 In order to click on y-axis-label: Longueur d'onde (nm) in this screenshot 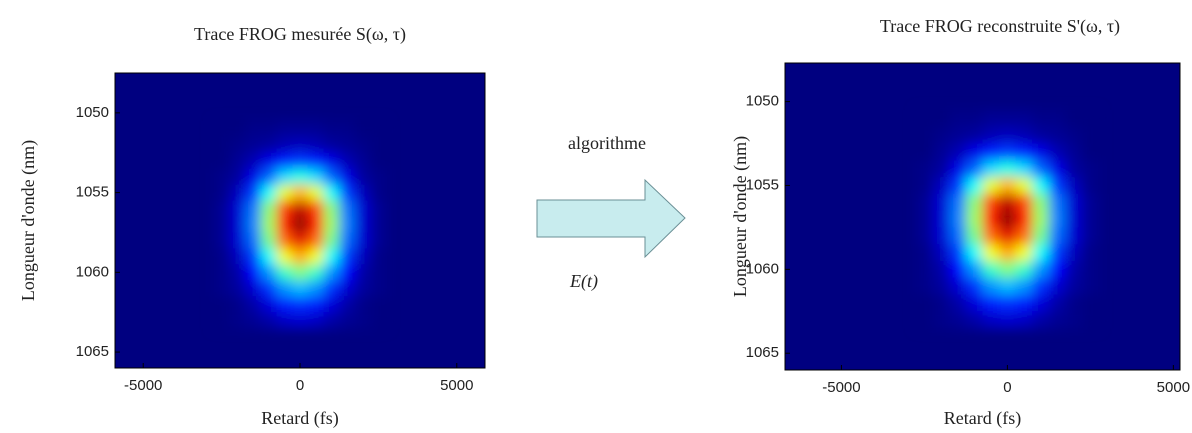, I will do `click(740, 216)`.